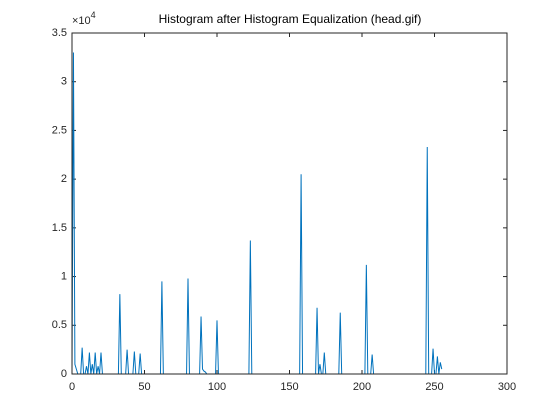 This screenshot has width=560, height=420. Describe the element at coordinates (217, 387) in the screenshot. I see `x-tick-label: 100` at that location.